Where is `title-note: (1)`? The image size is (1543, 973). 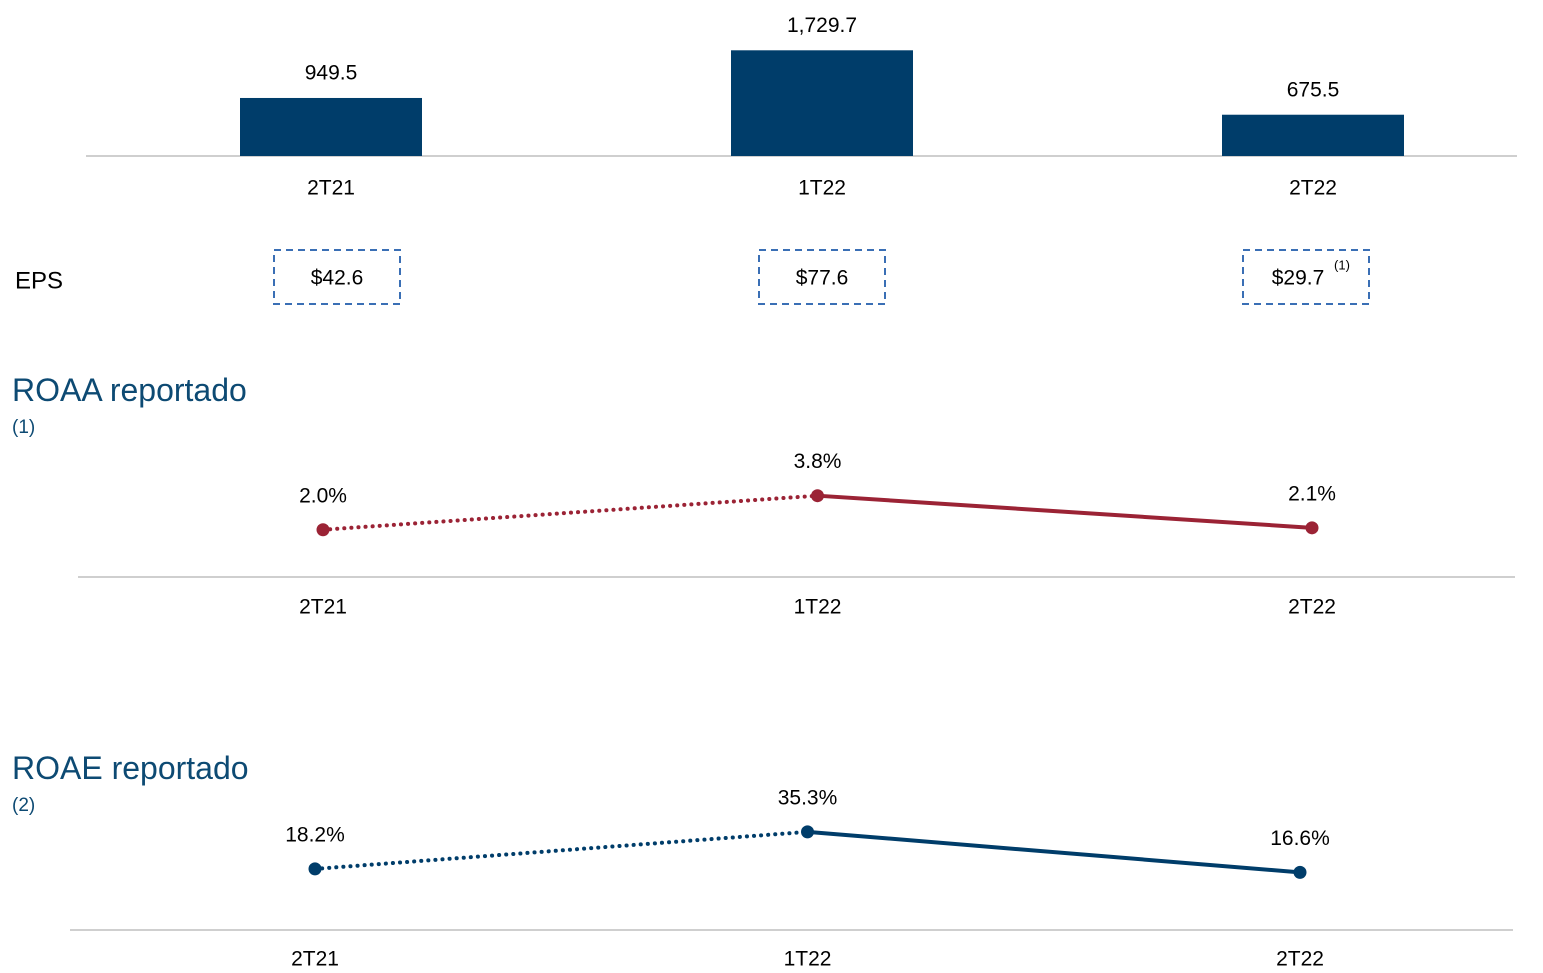 title-note: (1) is located at coordinates (24, 427).